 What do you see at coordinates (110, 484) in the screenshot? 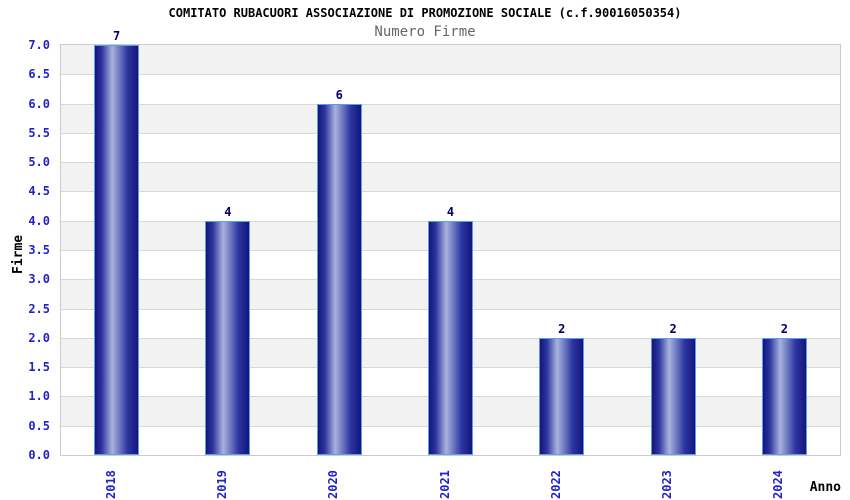
I see `x-tick-label: 2018` at bounding box center [110, 484].